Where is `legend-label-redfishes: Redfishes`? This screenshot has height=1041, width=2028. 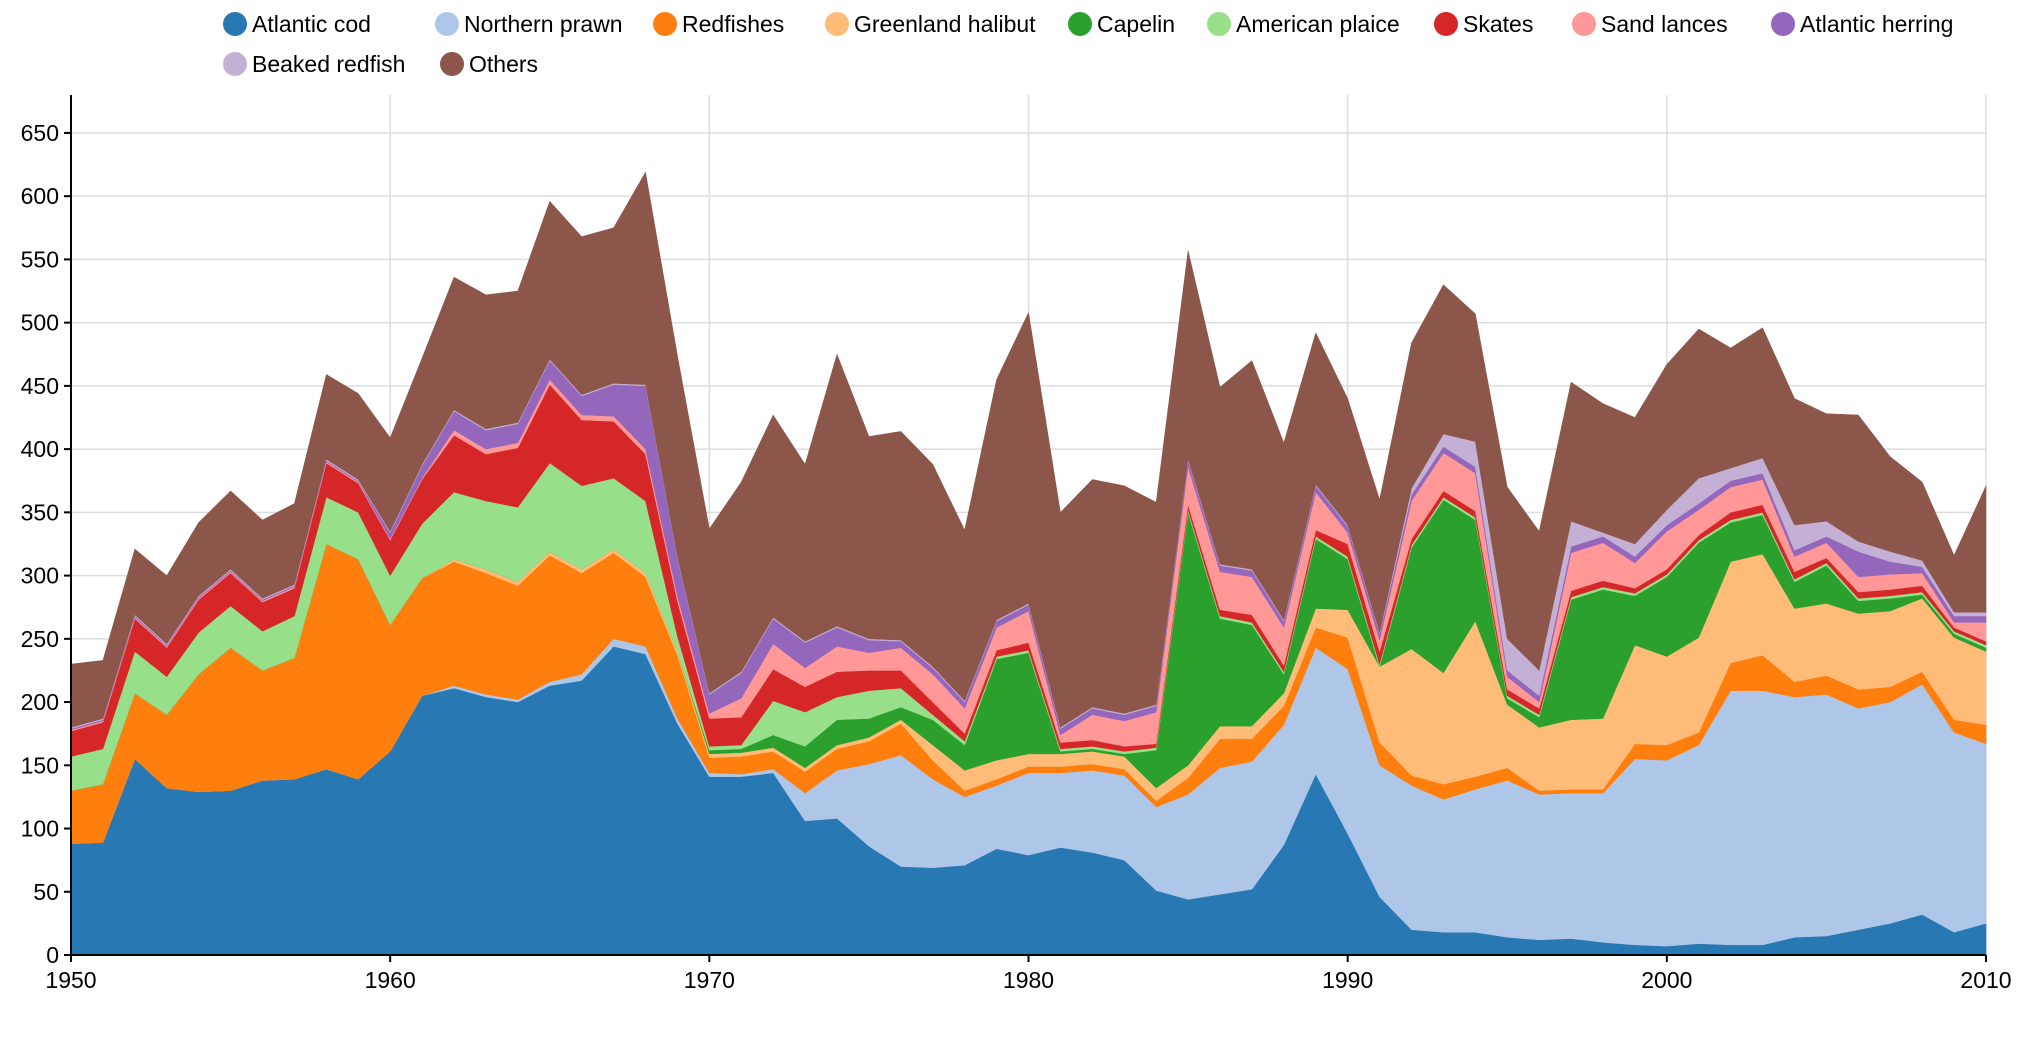 legend-label-redfishes: Redfishes is located at coordinates (733, 24).